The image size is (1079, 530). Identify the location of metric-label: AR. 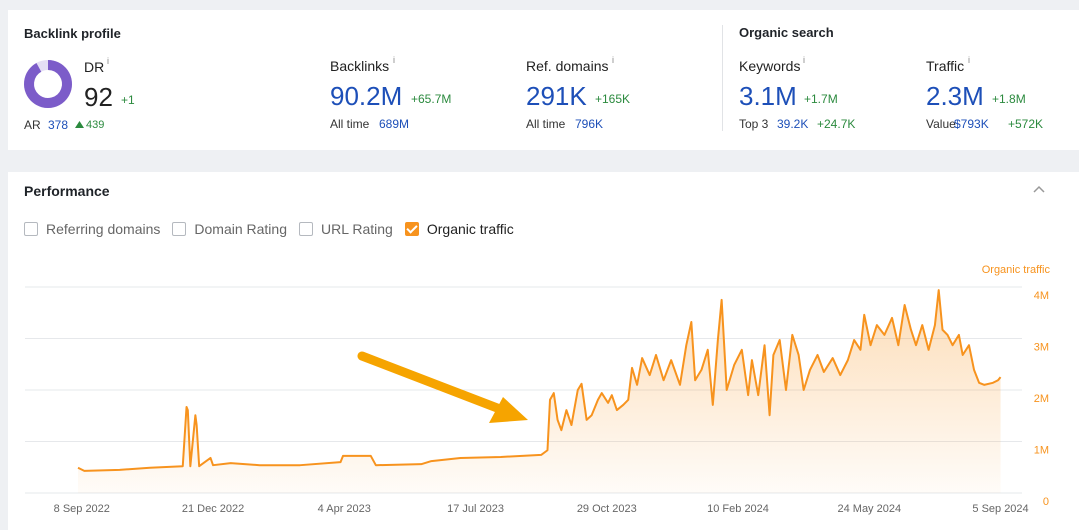
(32, 125).